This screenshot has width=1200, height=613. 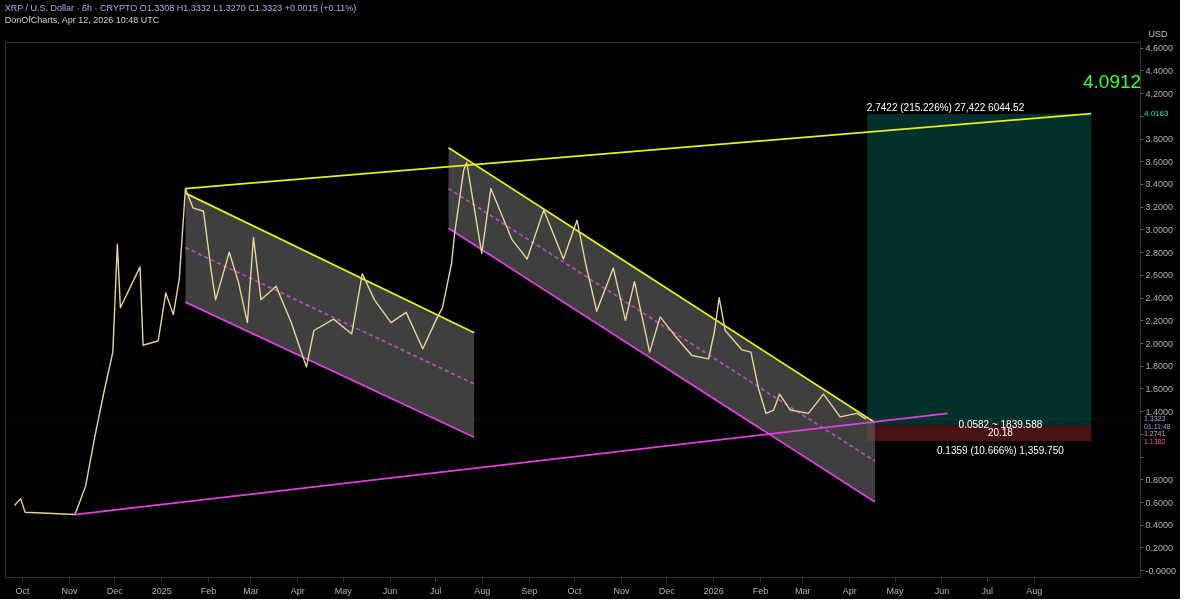 What do you see at coordinates (1159, 479) in the screenshot?
I see `y-tick-label: 0.8000` at bounding box center [1159, 479].